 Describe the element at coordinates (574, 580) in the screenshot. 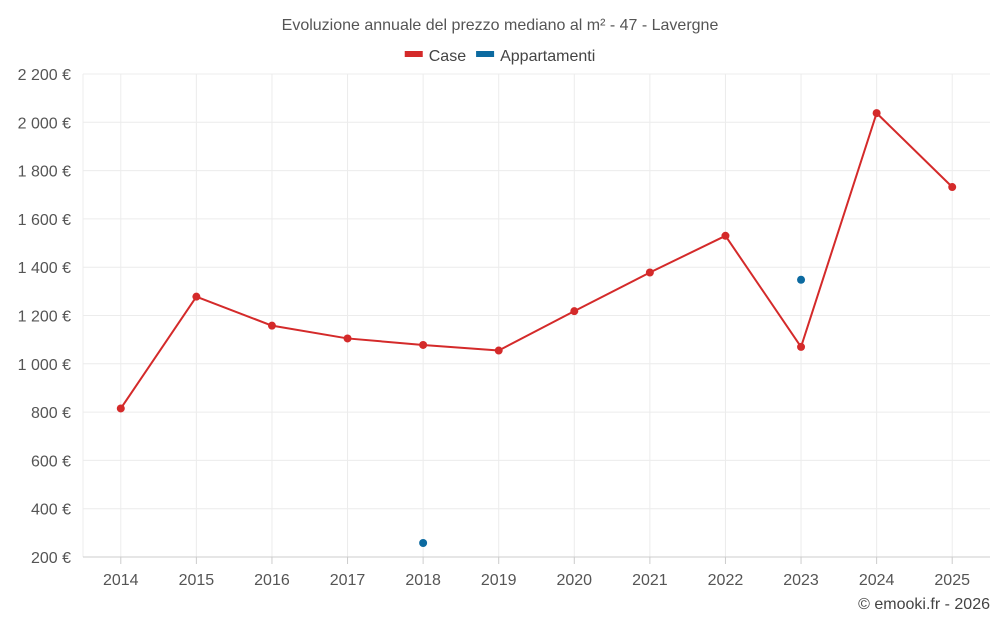

I see `x-tick-label: 2020` at that location.